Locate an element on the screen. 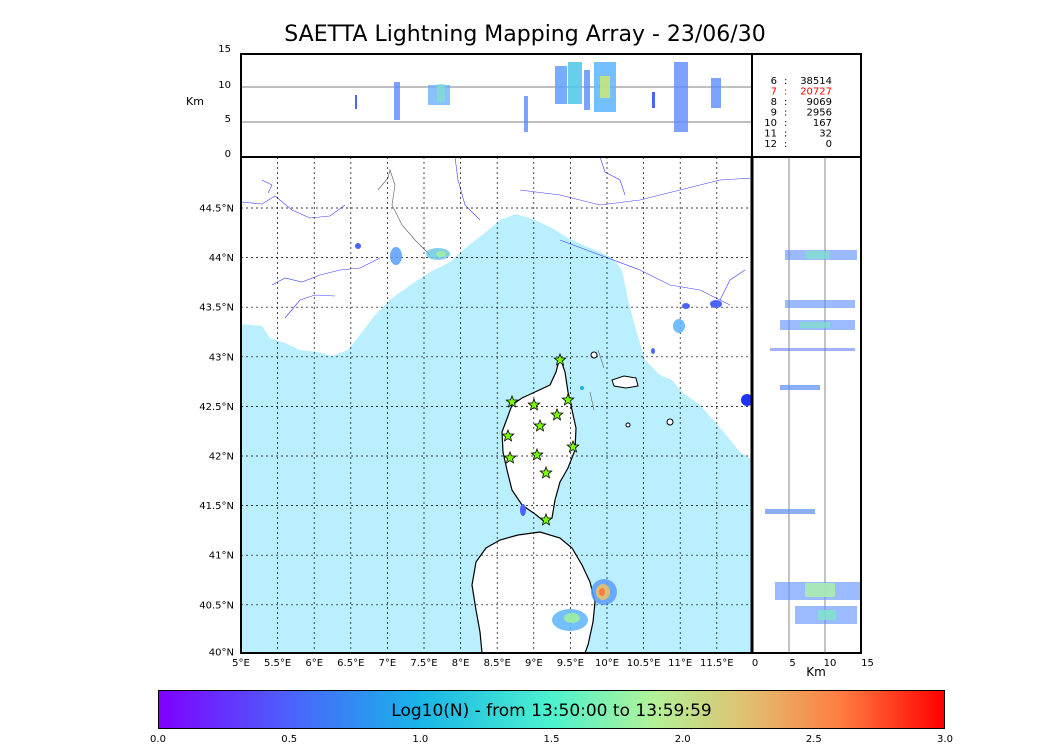 Image resolution: width=1050 pixels, height=750 pixels. longitude-label: 11°E is located at coordinates (680, 663).